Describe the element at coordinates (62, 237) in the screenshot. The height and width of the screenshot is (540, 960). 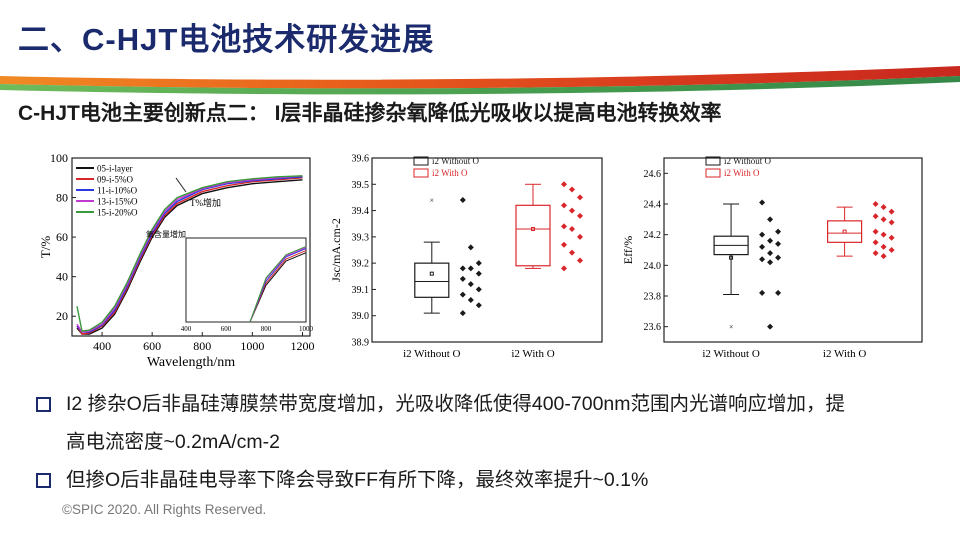
I see `y-tick-label: 60` at that location.